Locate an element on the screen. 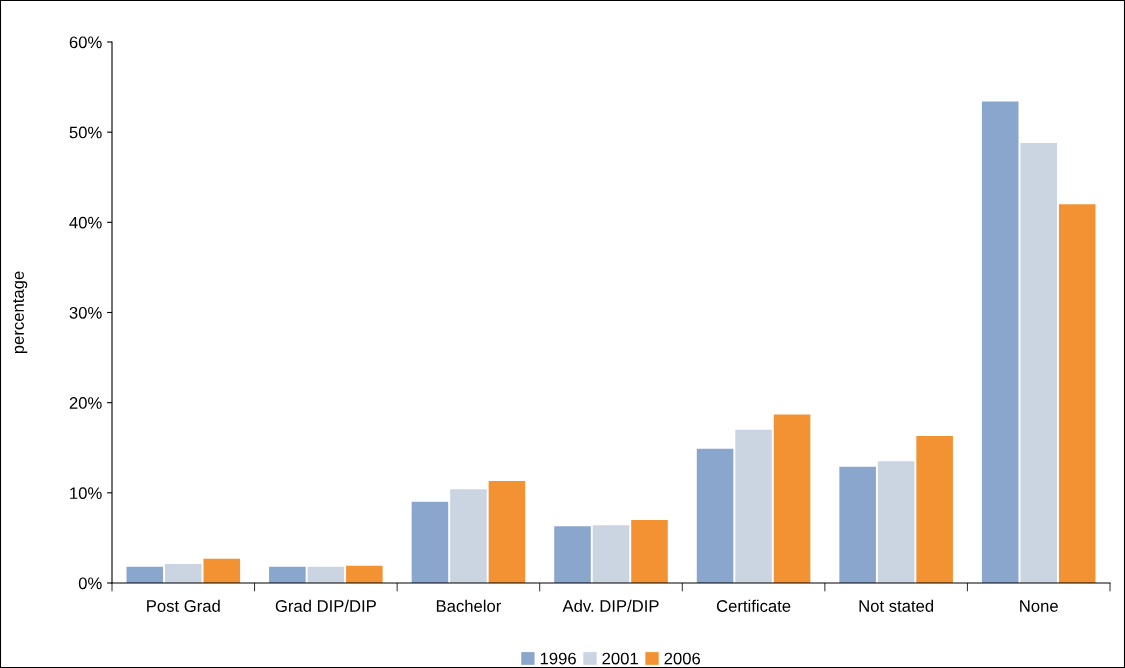 This screenshot has width=1125, height=668. y-axis-title: percentage is located at coordinates (20, 312).